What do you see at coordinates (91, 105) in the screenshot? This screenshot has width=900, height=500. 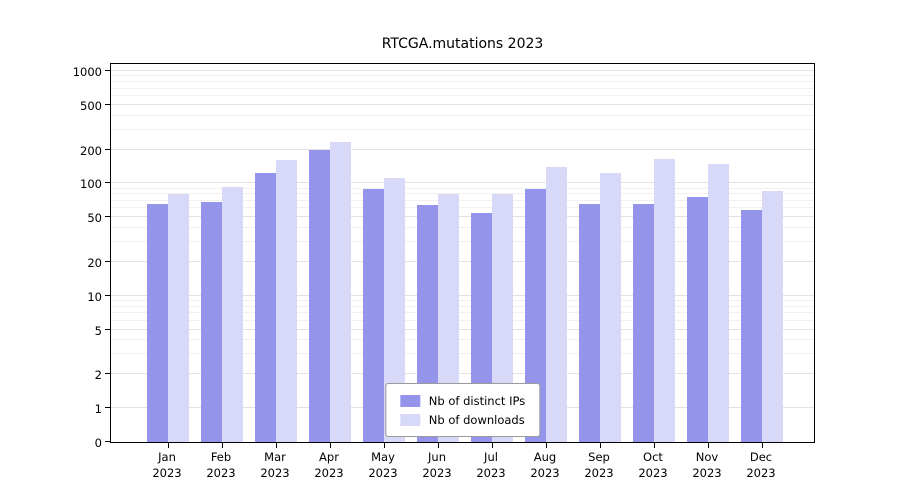 I see `y-tick-label: 500` at bounding box center [91, 105].